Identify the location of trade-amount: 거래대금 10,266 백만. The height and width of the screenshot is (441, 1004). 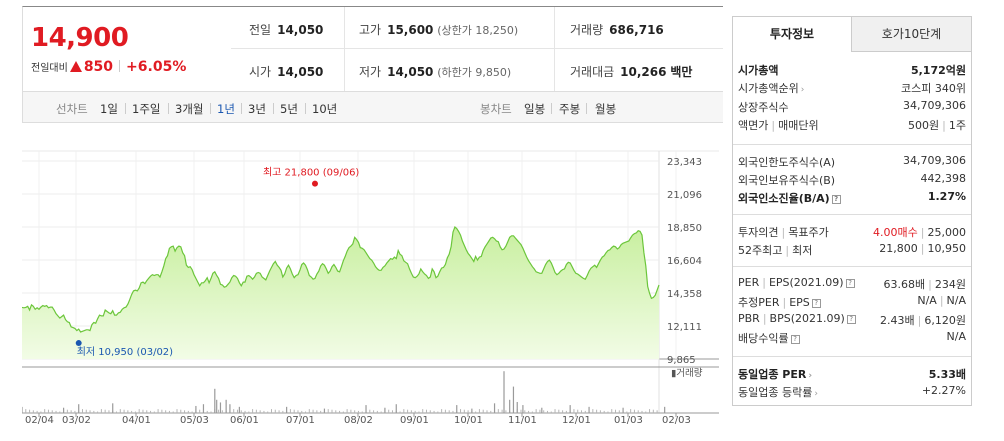
(631, 72).